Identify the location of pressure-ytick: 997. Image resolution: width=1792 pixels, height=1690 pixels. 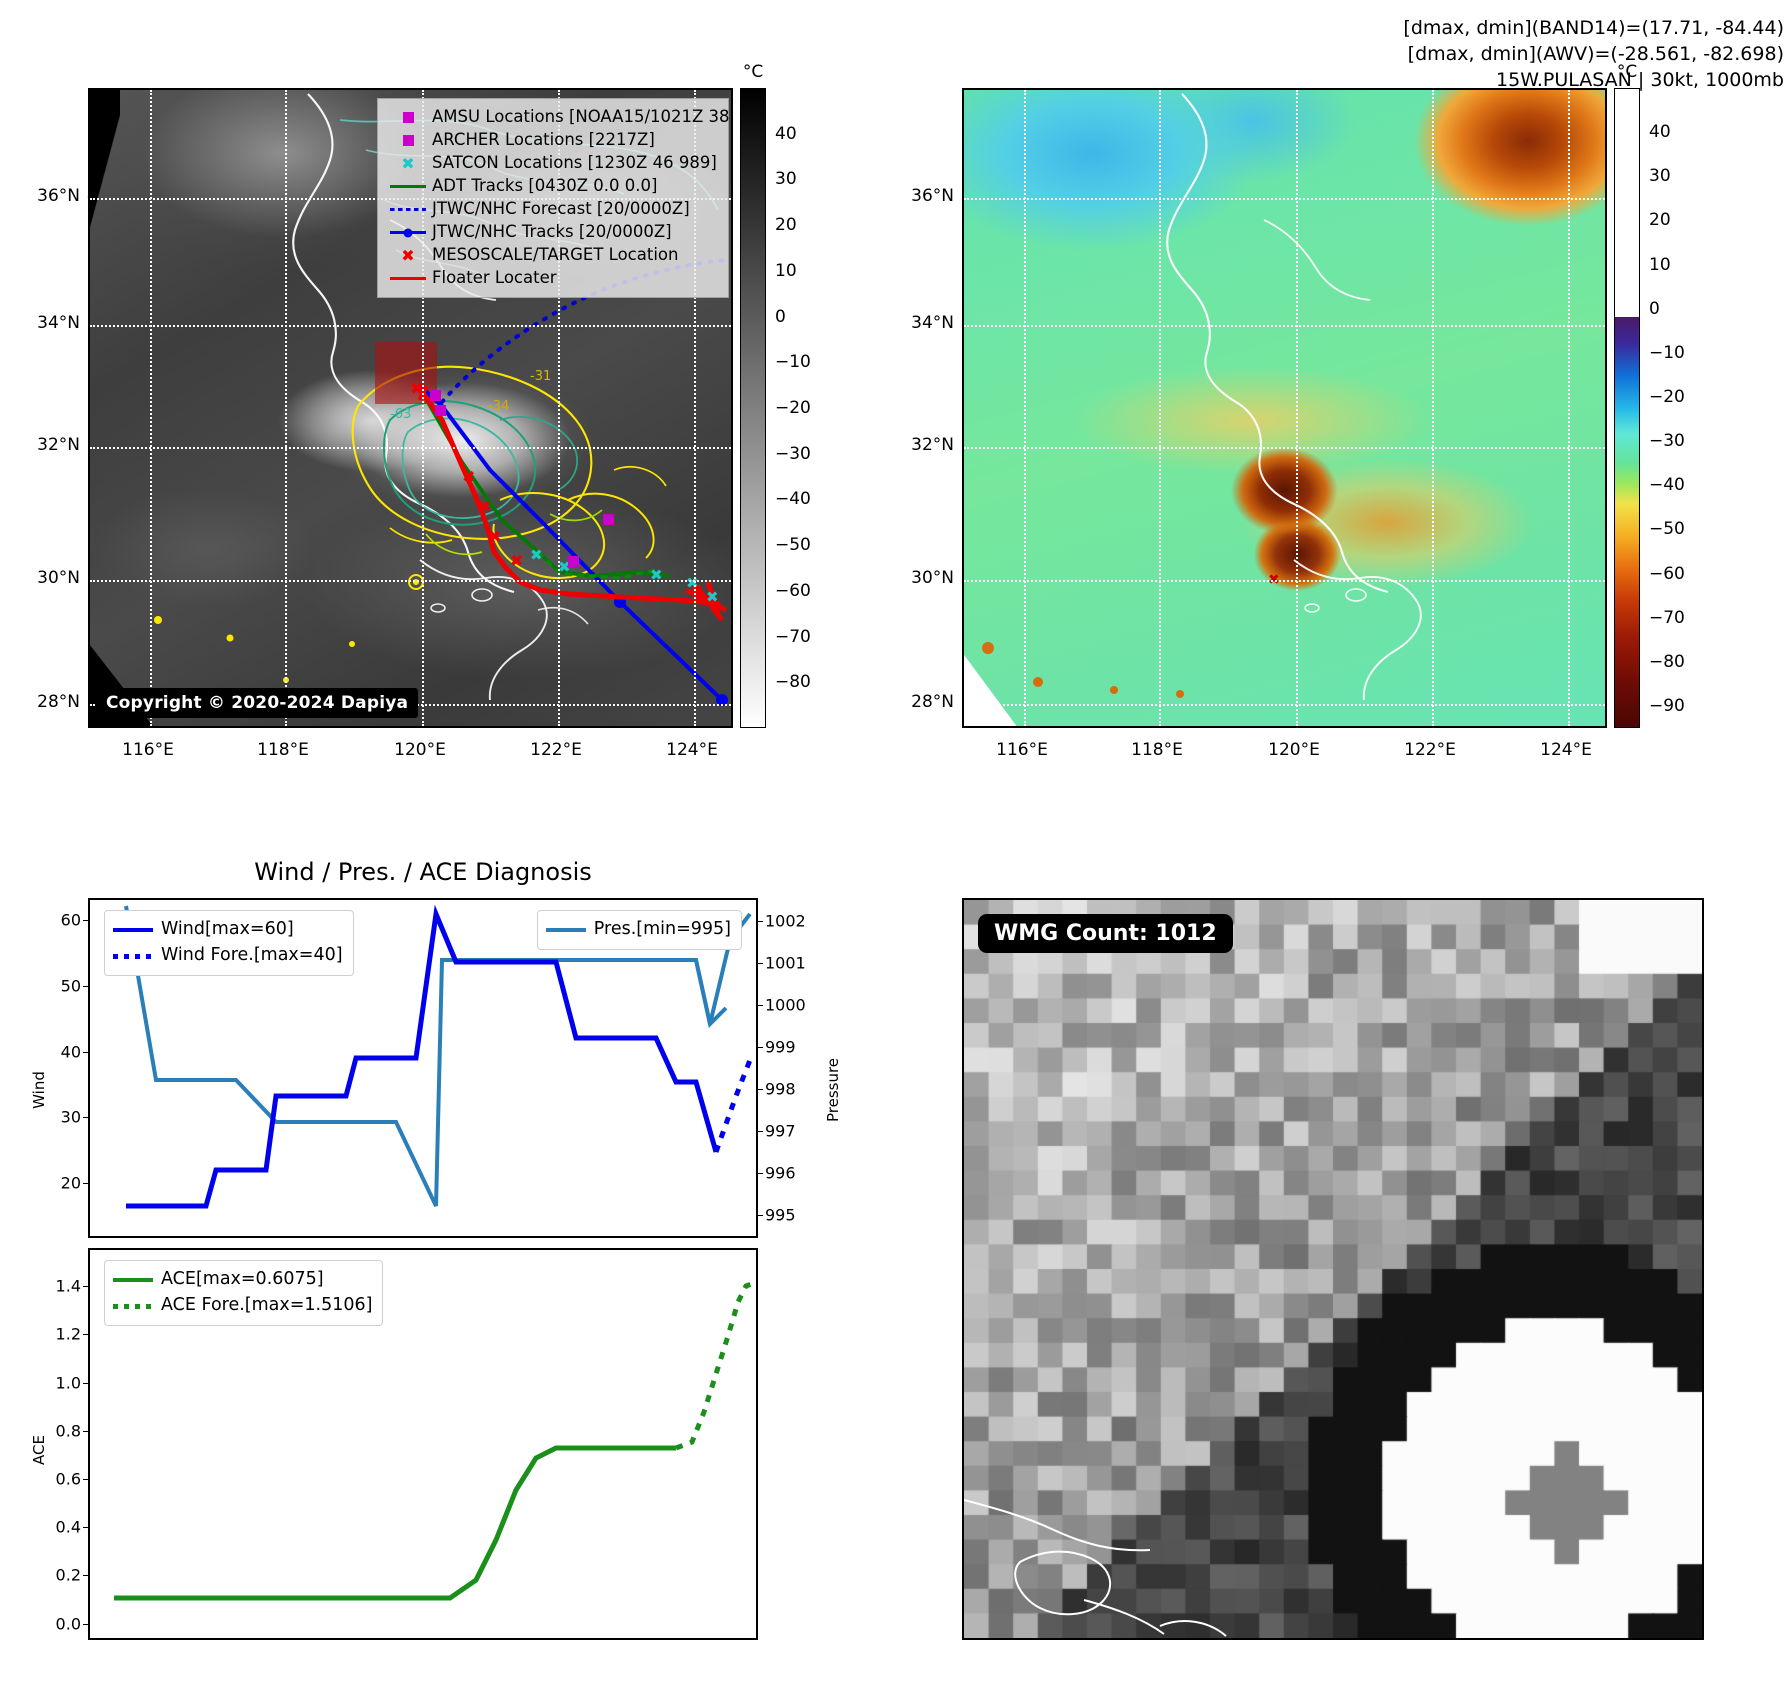
(780, 1131).